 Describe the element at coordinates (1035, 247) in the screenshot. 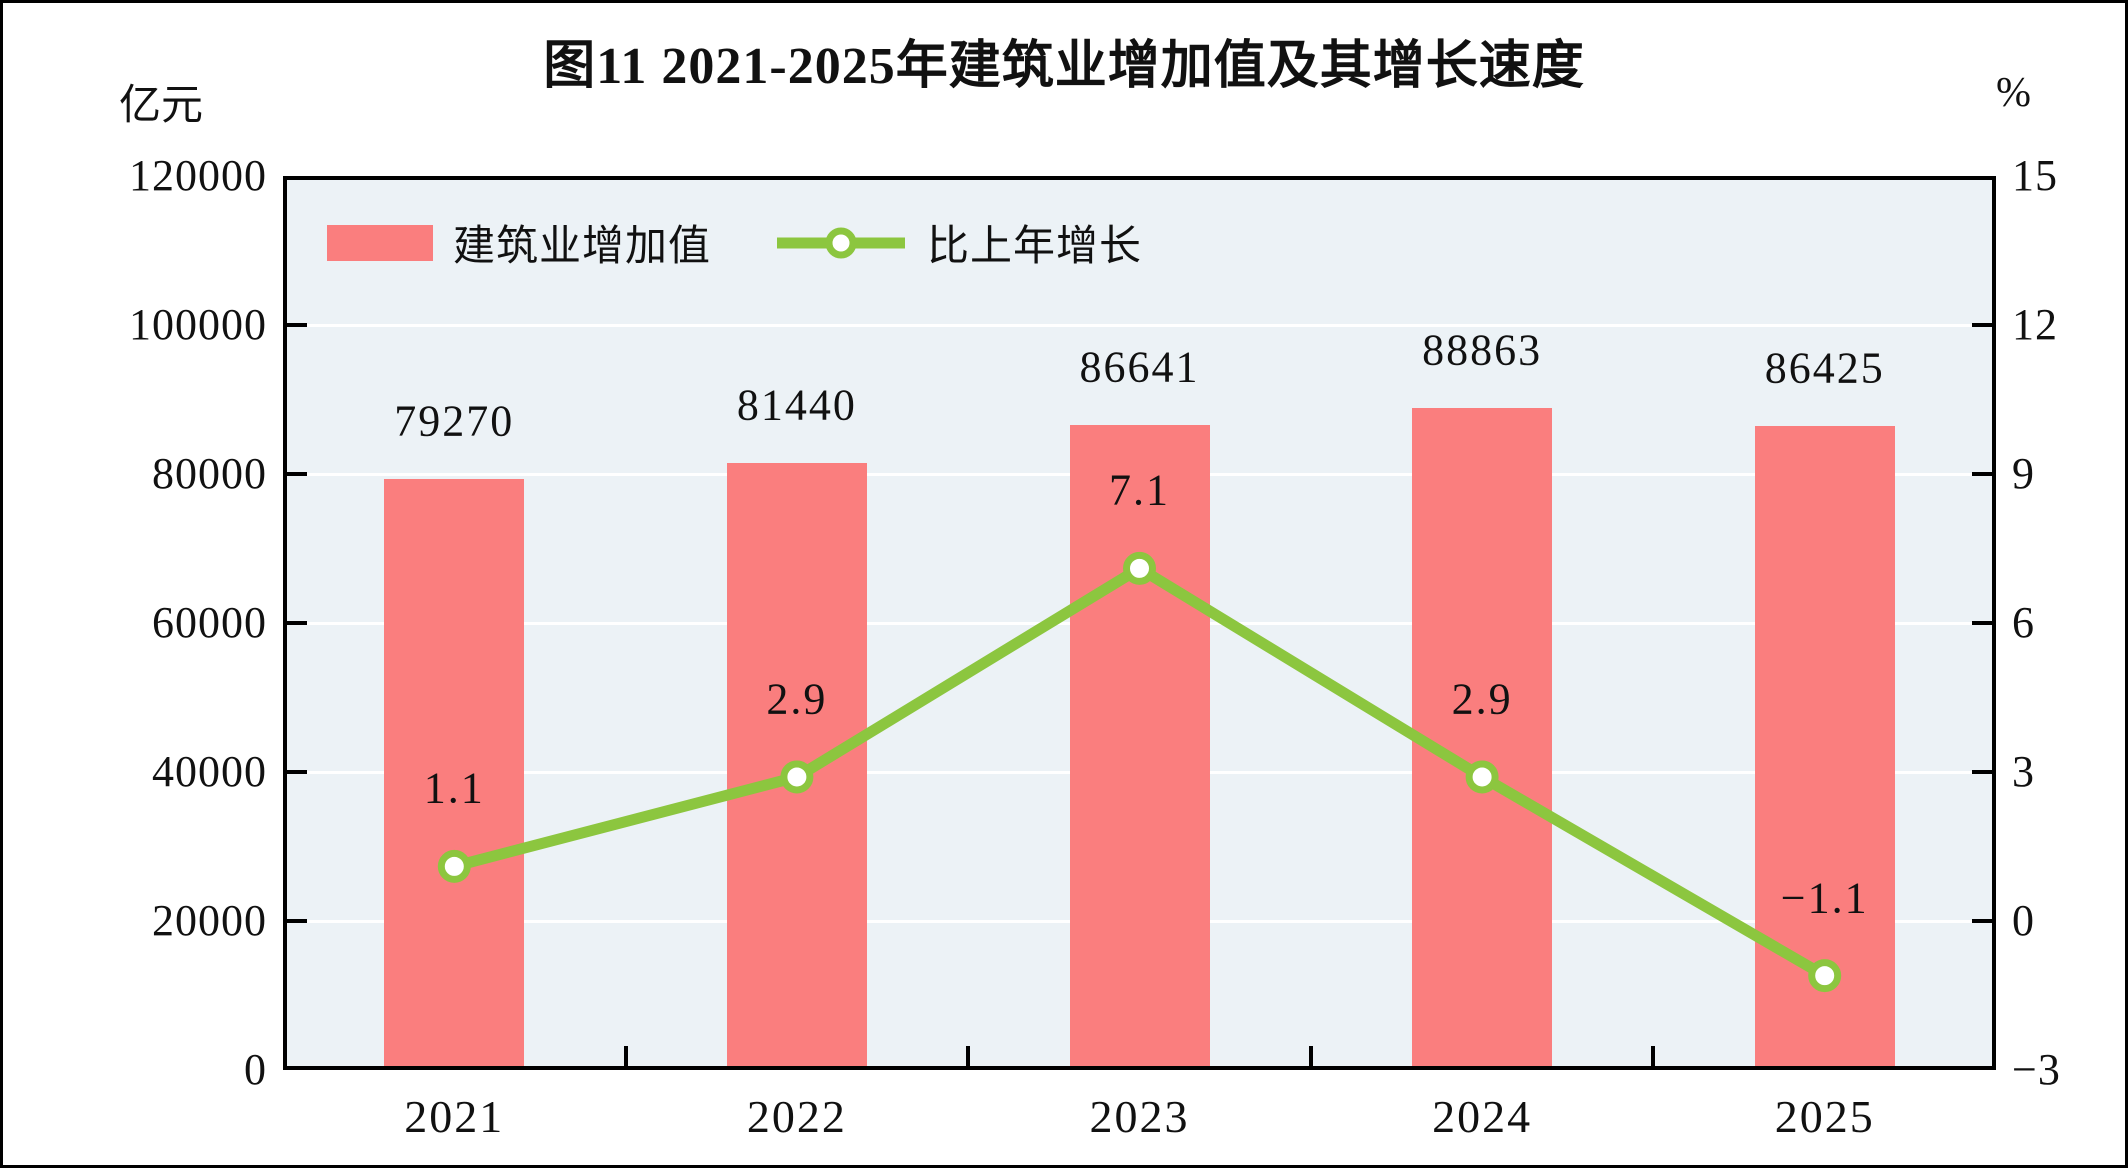

I see `legend-line-label: 比上年增长` at that location.